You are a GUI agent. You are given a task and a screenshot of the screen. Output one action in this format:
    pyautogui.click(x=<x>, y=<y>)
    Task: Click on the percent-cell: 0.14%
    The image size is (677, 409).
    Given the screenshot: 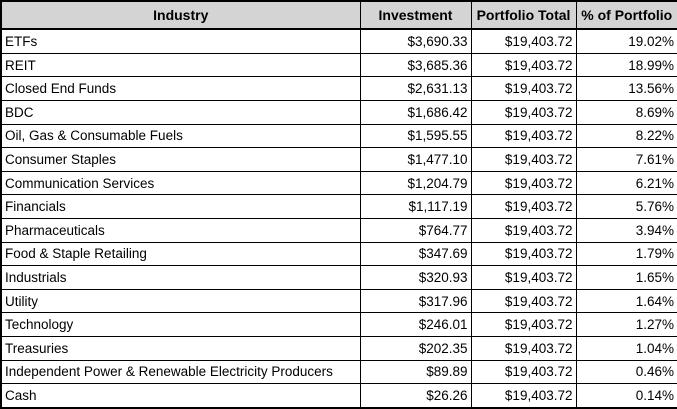 What is the action you would take?
    pyautogui.click(x=626, y=396)
    